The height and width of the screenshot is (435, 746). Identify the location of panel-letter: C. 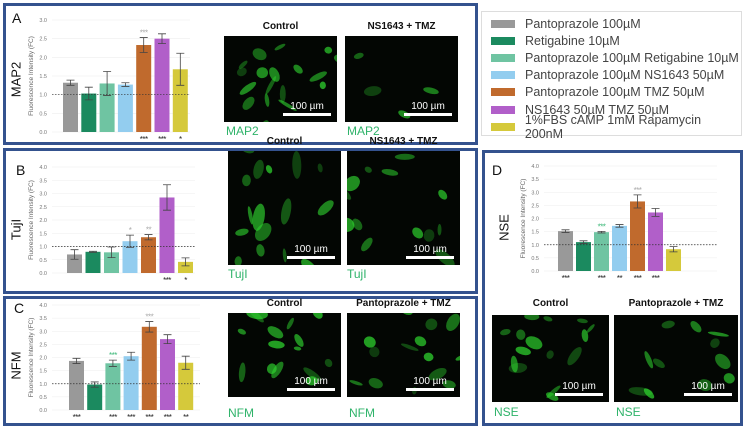
(19, 308).